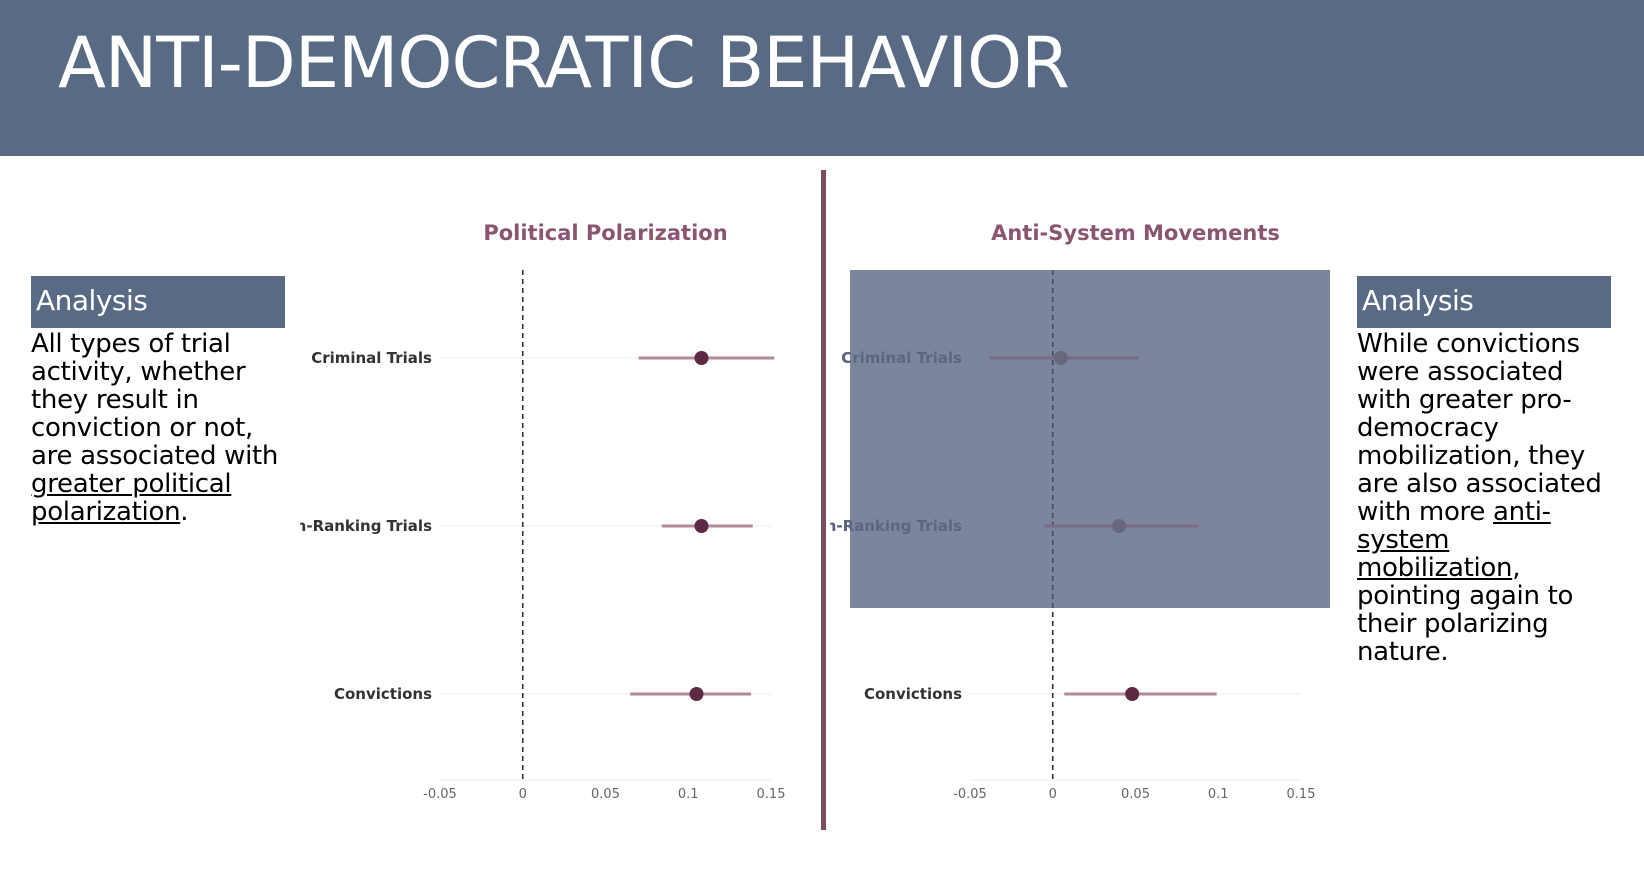 This screenshot has width=1644, height=870. What do you see at coordinates (564, 63) in the screenshot?
I see `page-title: ANTI-DEMOCRATIC BEHAVIOR` at bounding box center [564, 63].